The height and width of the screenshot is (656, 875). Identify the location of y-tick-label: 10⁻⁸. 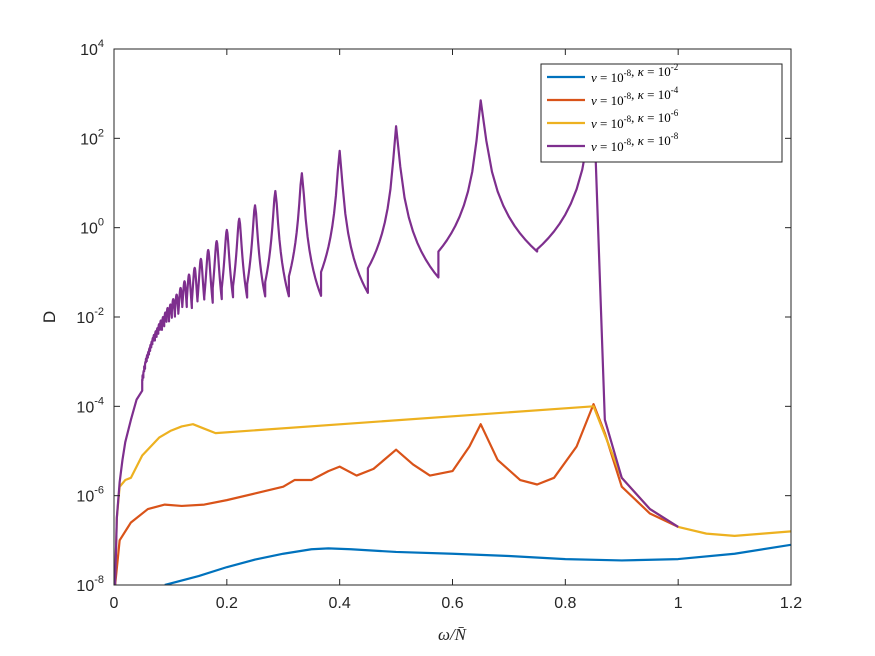
(90, 584).